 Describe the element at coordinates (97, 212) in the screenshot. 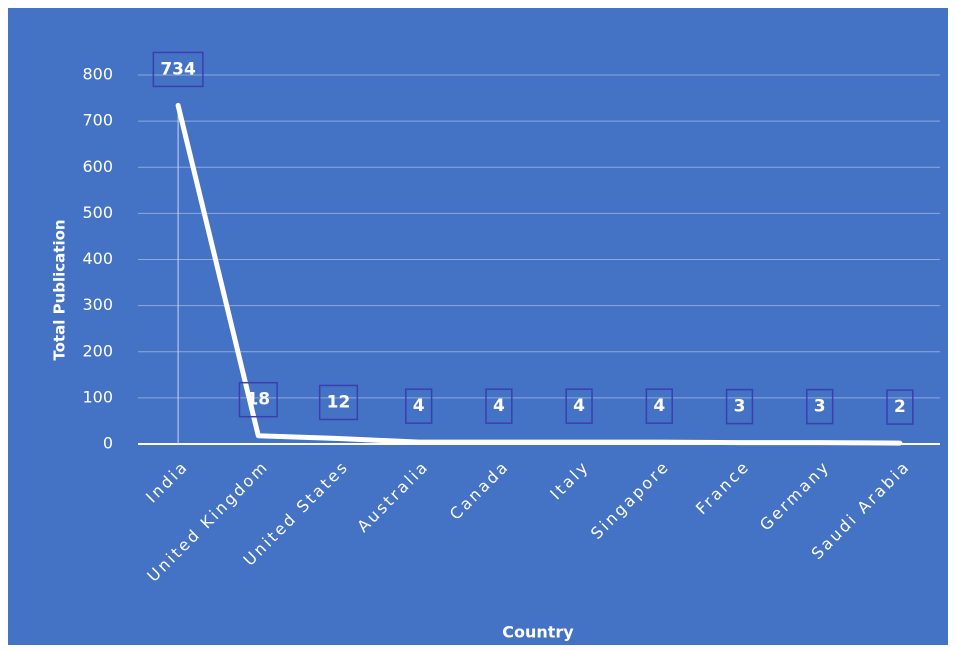

I see `y-tick-label: 500` at that location.